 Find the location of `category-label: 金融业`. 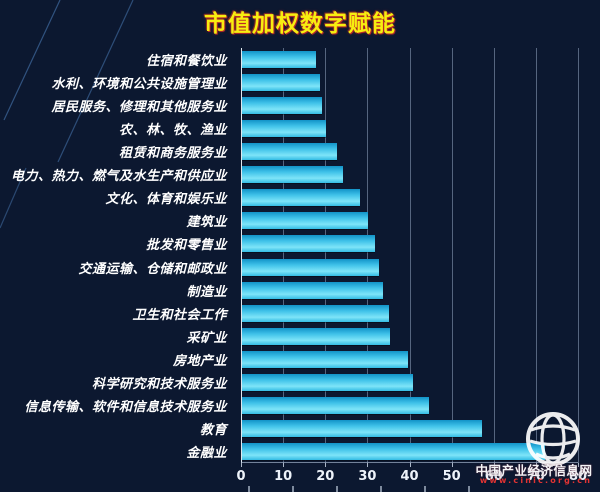

category-label: 金融业 is located at coordinates (206, 453).